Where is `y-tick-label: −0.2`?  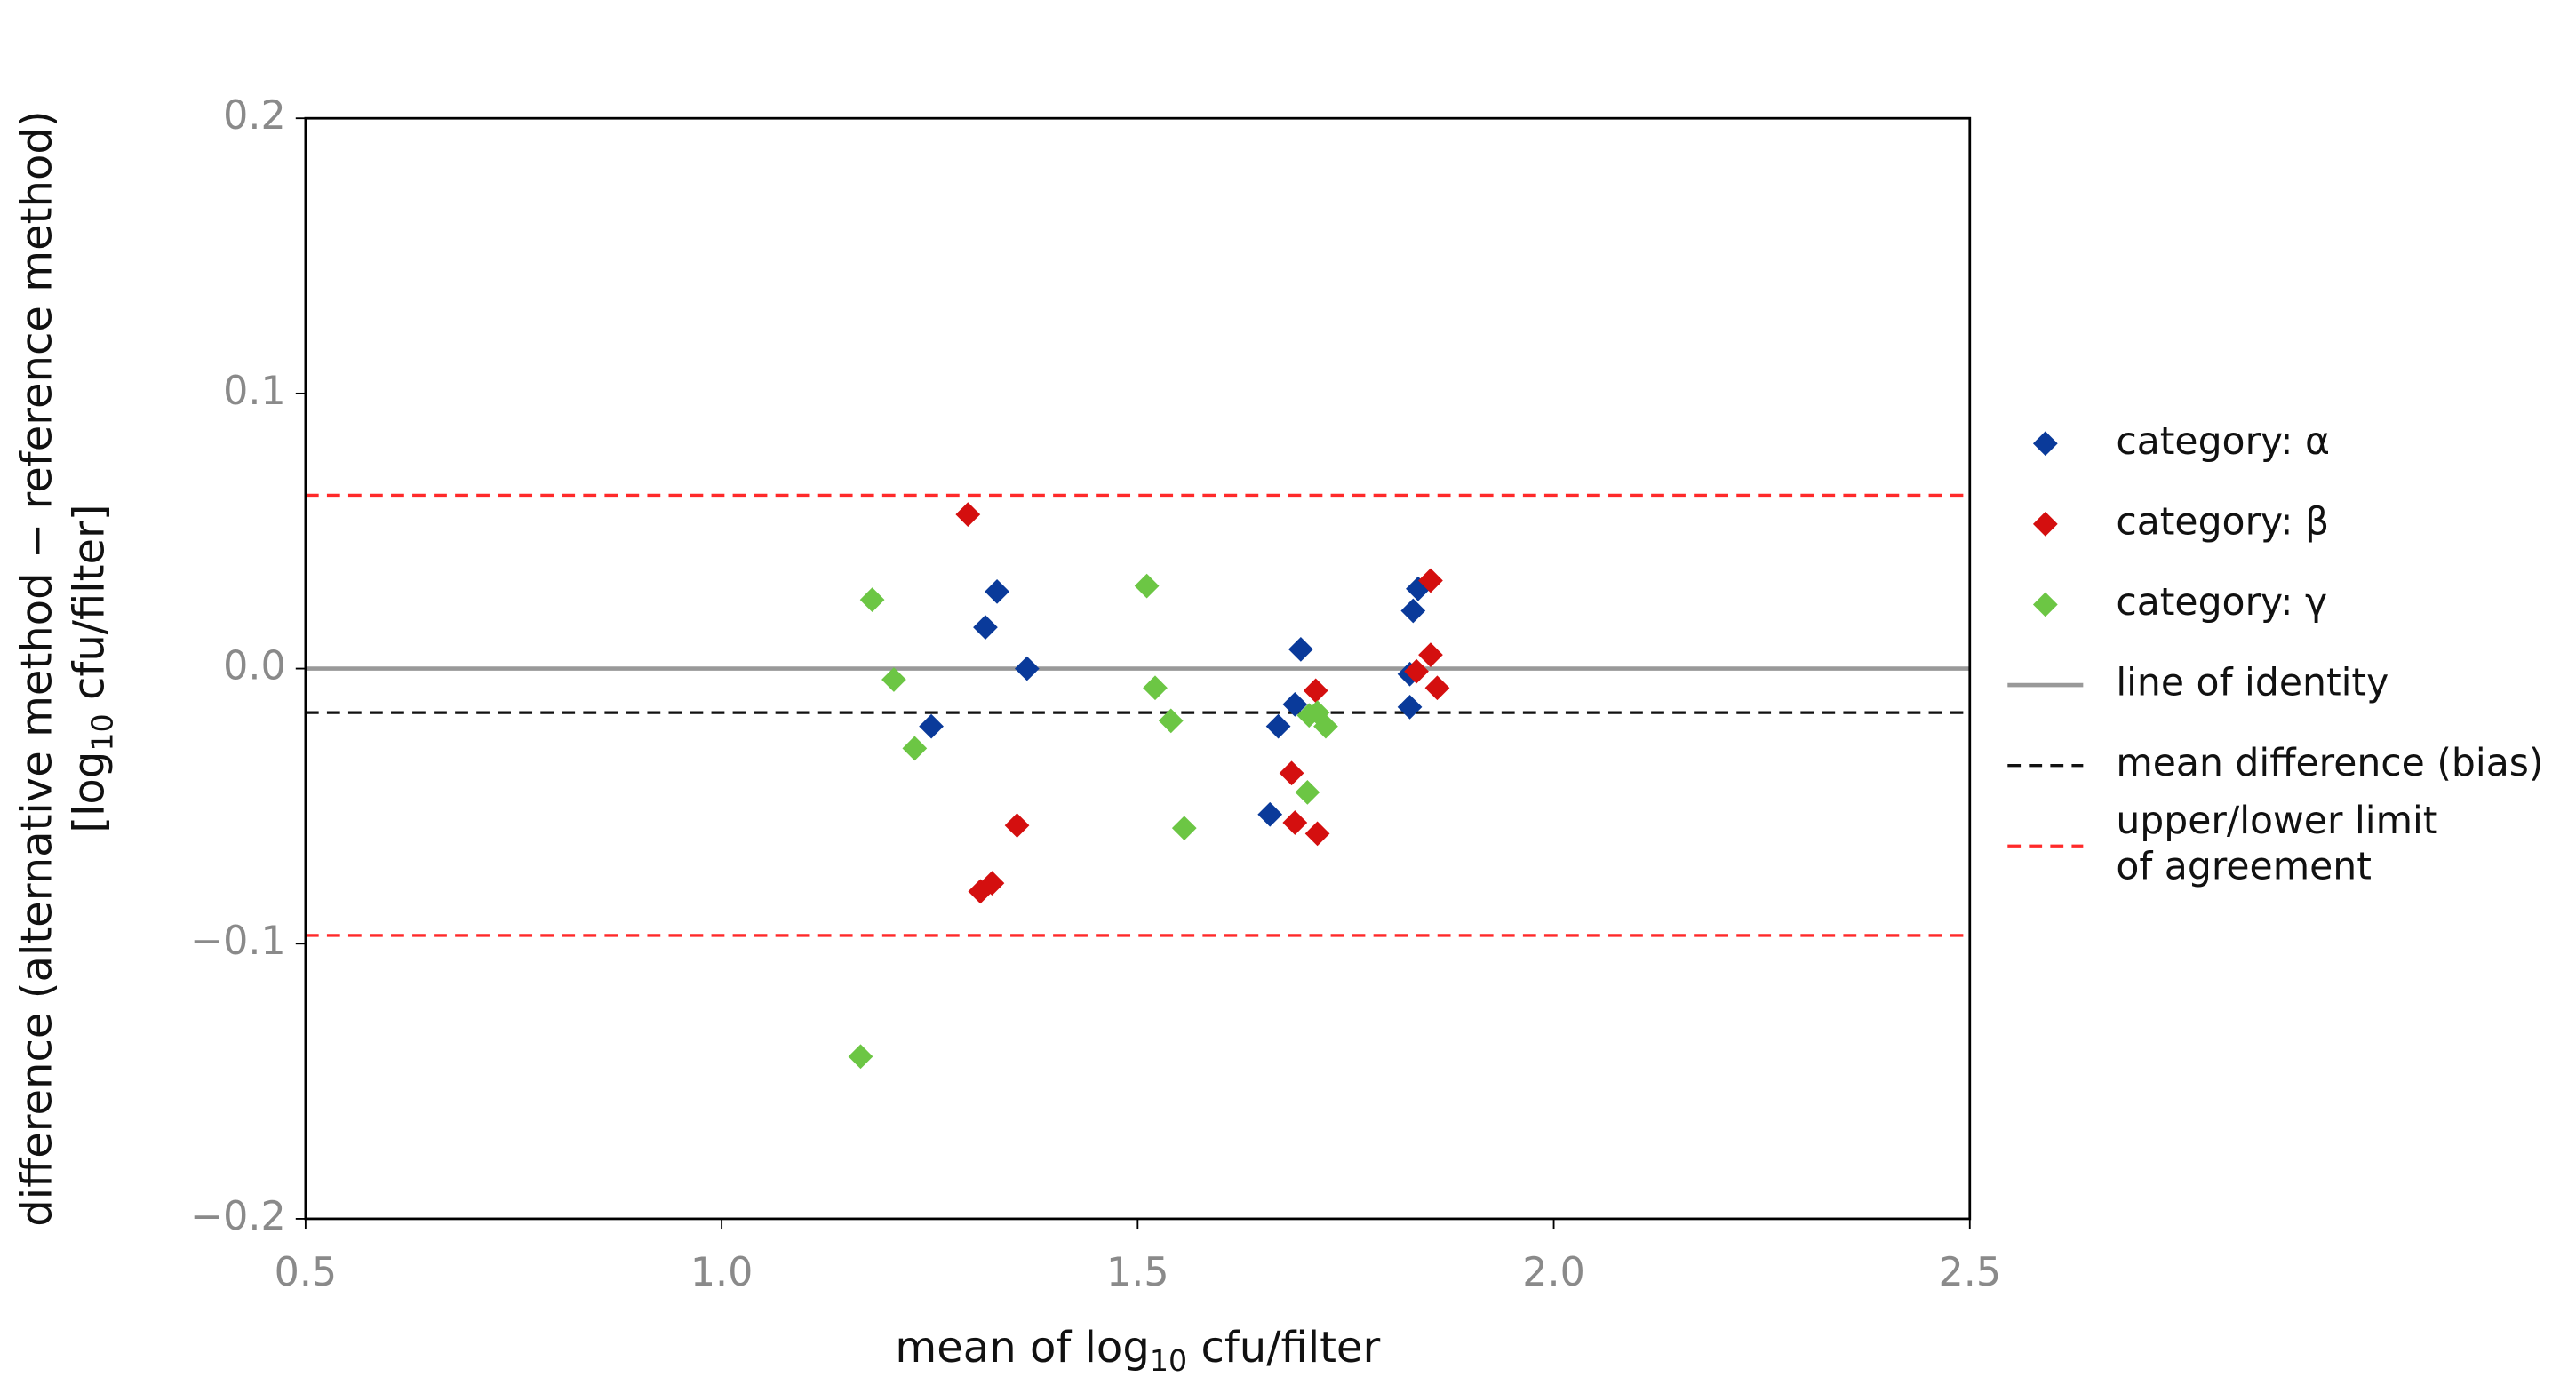
y-tick-label: −0.2 is located at coordinates (238, 1216).